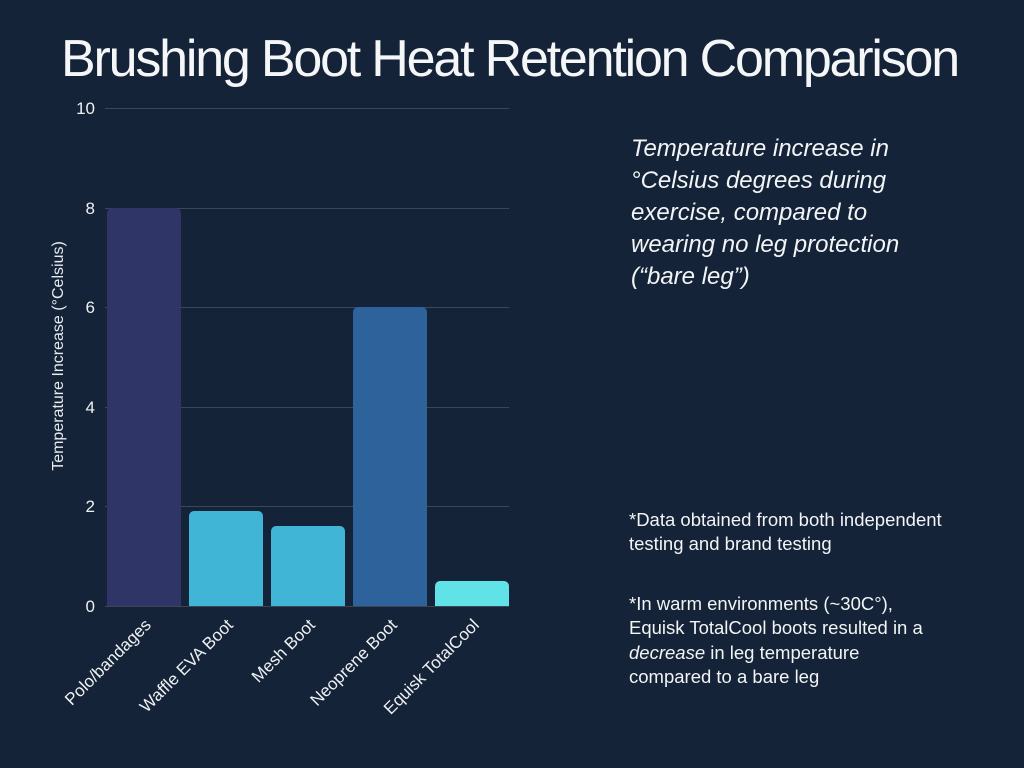  What do you see at coordinates (354, 662) in the screenshot?
I see `svg-text: Neoprene Boot` at bounding box center [354, 662].